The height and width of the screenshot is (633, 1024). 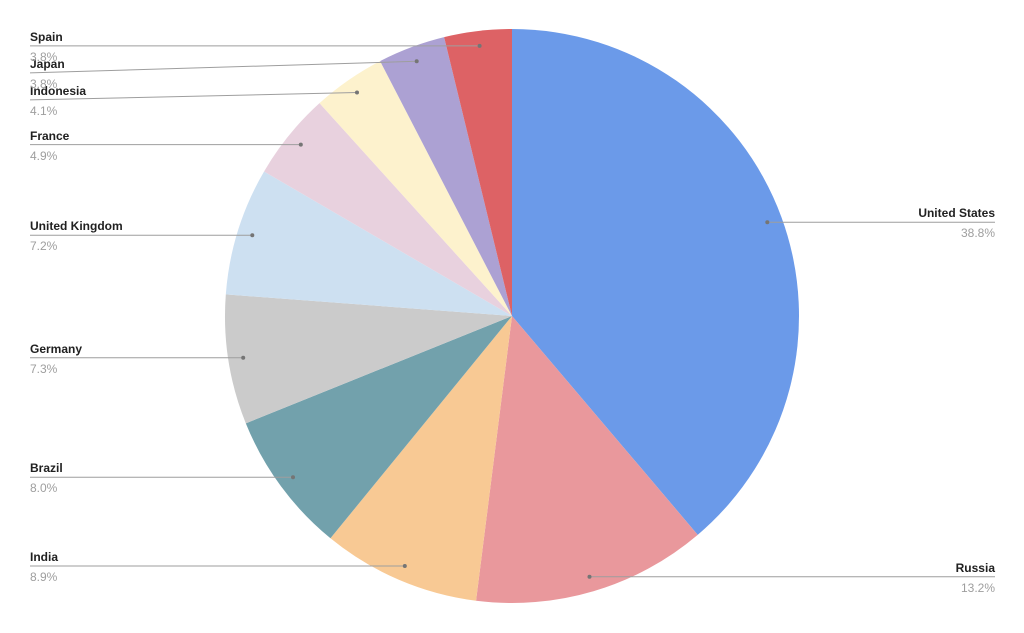 What do you see at coordinates (479, 45) in the screenshot?
I see `callout-dot-spain` at bounding box center [479, 45].